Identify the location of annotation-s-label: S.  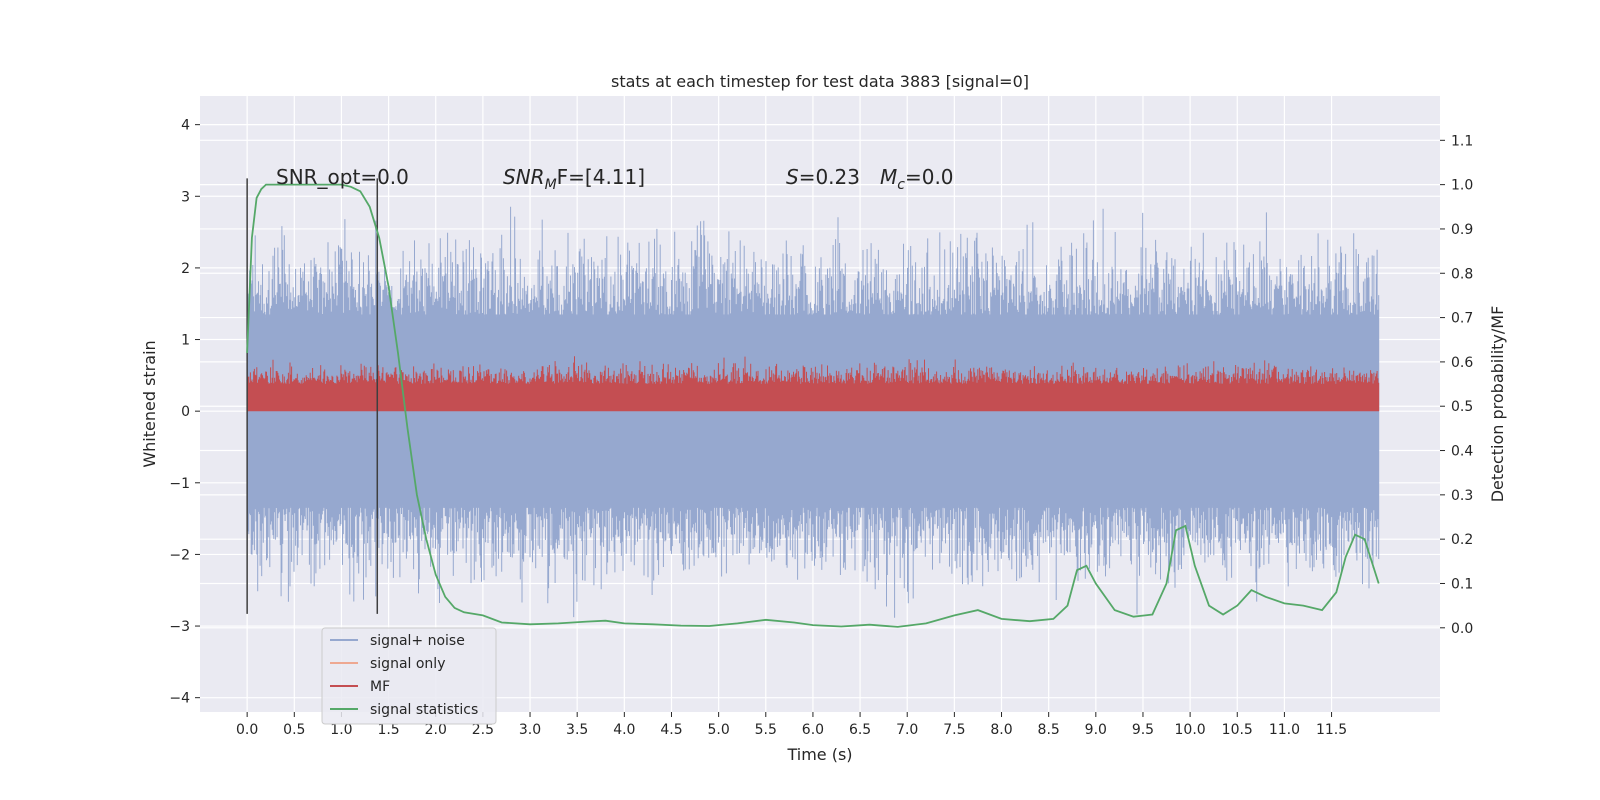
(792, 177).